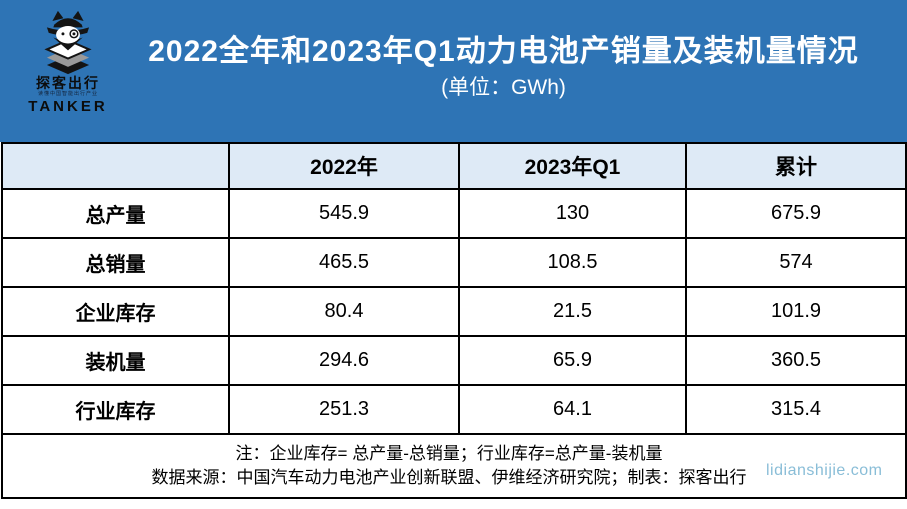 This screenshot has height=509, width=907. I want to click on column-header-2023q1: 2023年Q1, so click(572, 166).